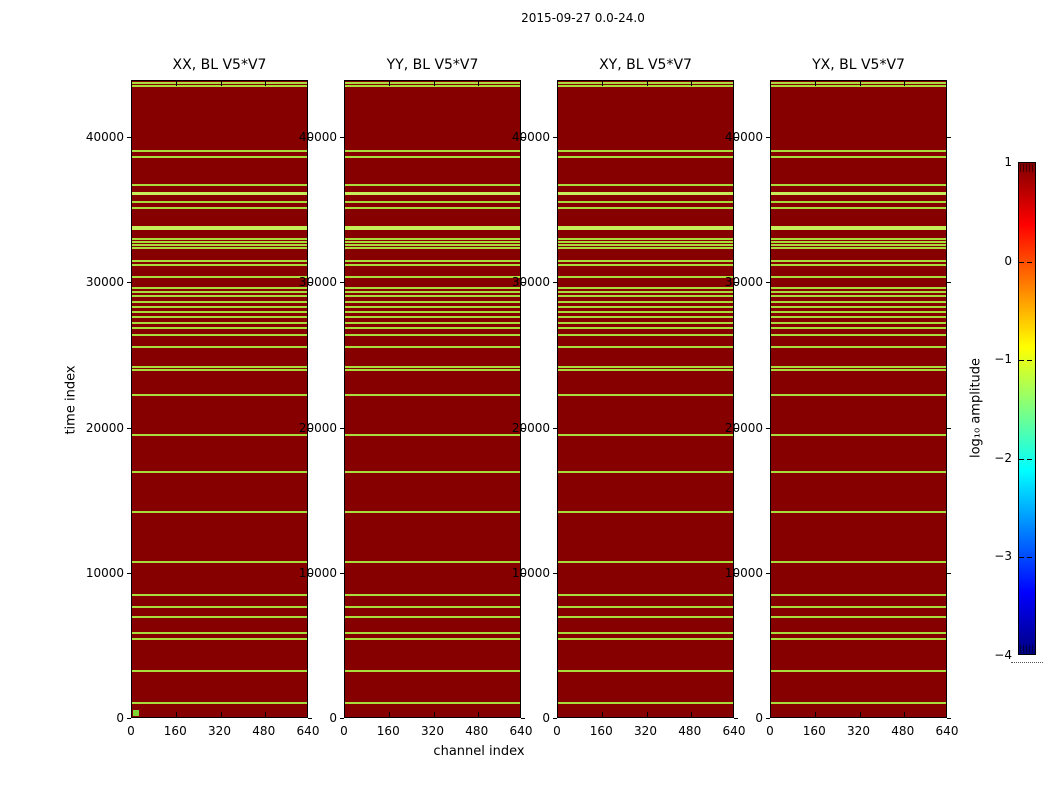 Image resolution: width=1050 pixels, height=800 pixels. I want to click on x-axis-label: channel index, so click(479, 751).